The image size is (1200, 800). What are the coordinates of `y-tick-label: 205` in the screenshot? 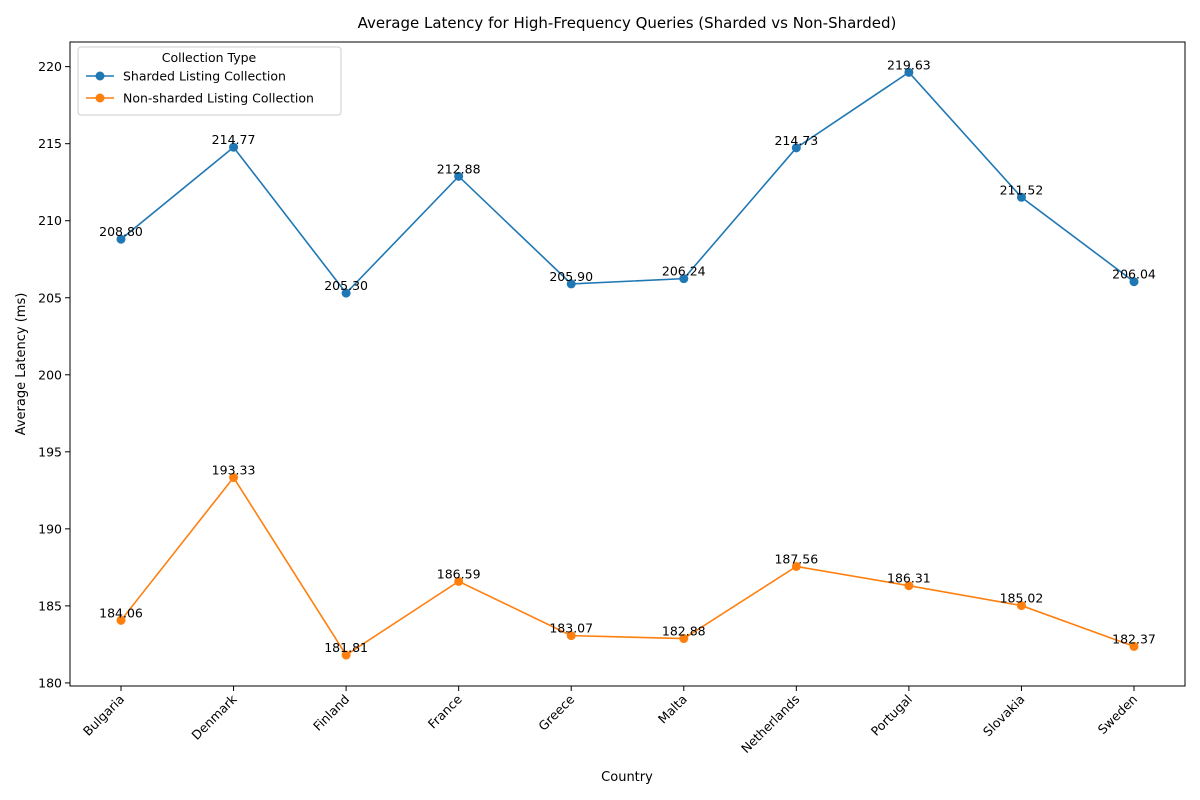 It's located at (50, 297).